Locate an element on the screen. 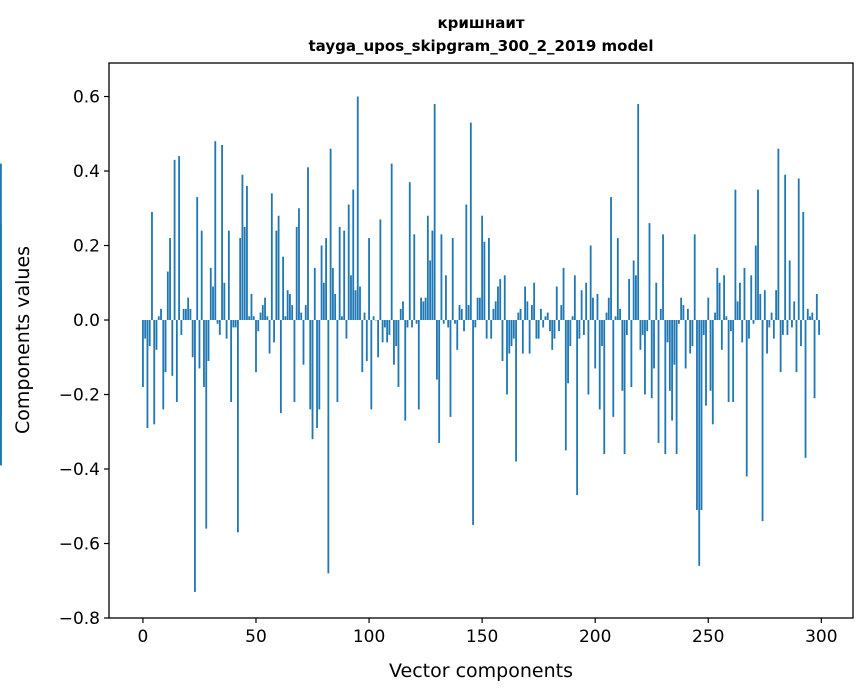  y-tick-label: −0.4 is located at coordinates (79, 470).